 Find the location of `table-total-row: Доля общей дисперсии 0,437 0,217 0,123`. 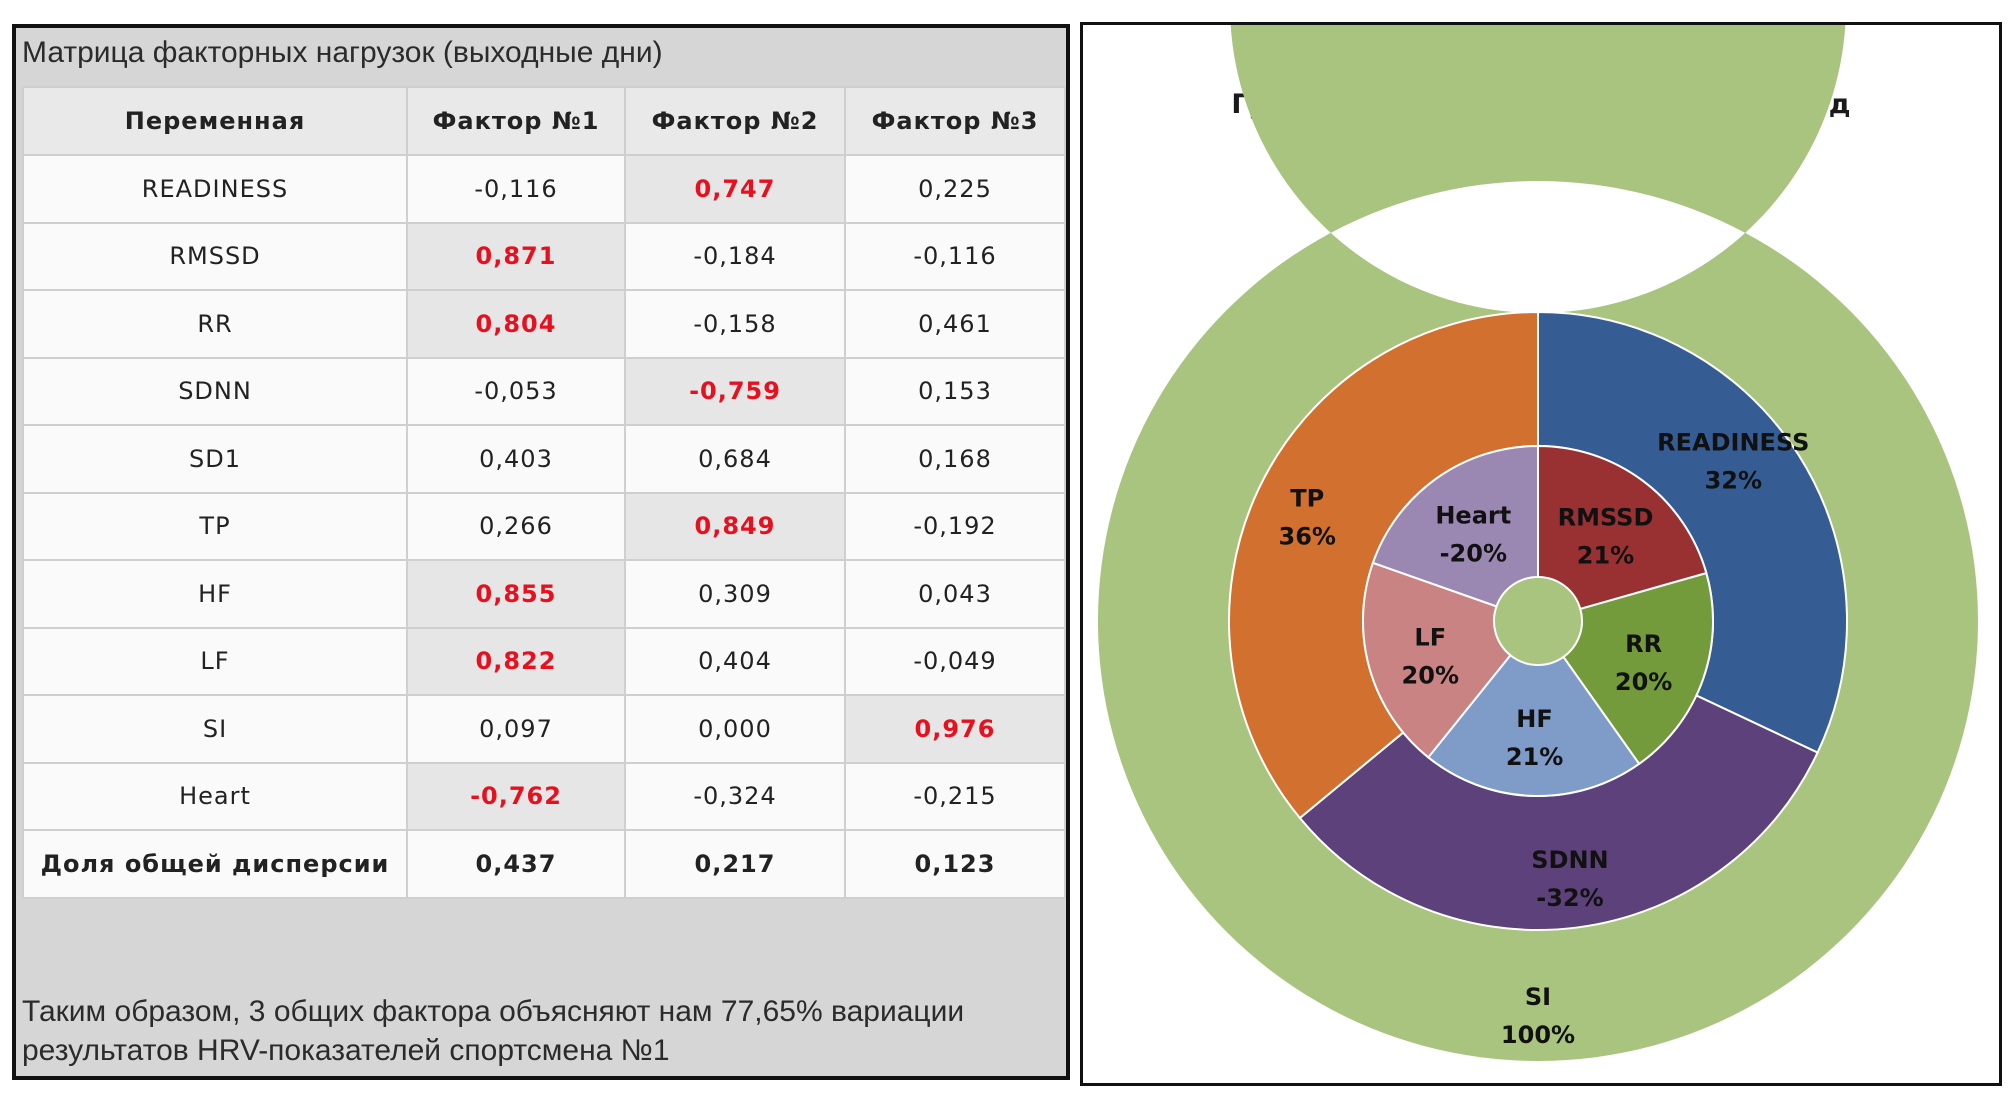

table-total-row: Доля общей дисперсии 0,437 0,217 0,123 is located at coordinates (544, 864).